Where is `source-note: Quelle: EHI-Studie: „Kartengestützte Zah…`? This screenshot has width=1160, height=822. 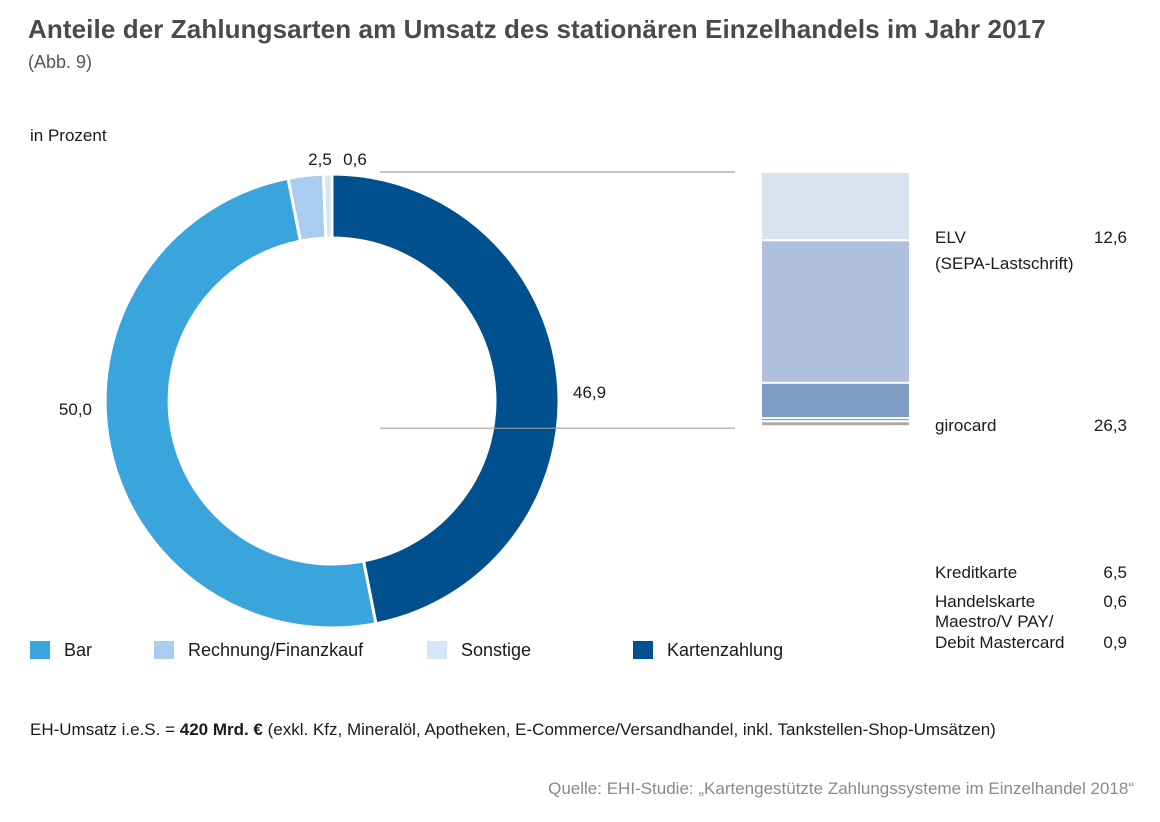 source-note: Quelle: EHI-Studie: „Kartengestützte Zah… is located at coordinates (841, 788).